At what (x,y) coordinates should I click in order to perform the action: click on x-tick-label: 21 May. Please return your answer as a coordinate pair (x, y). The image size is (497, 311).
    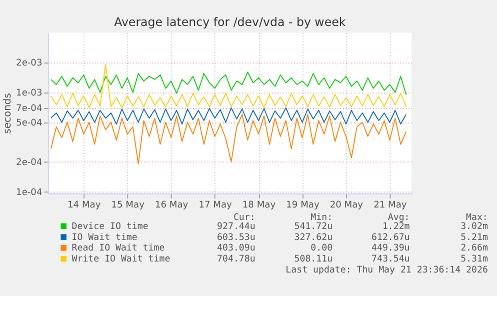
    Looking at the image, I should click on (391, 205).